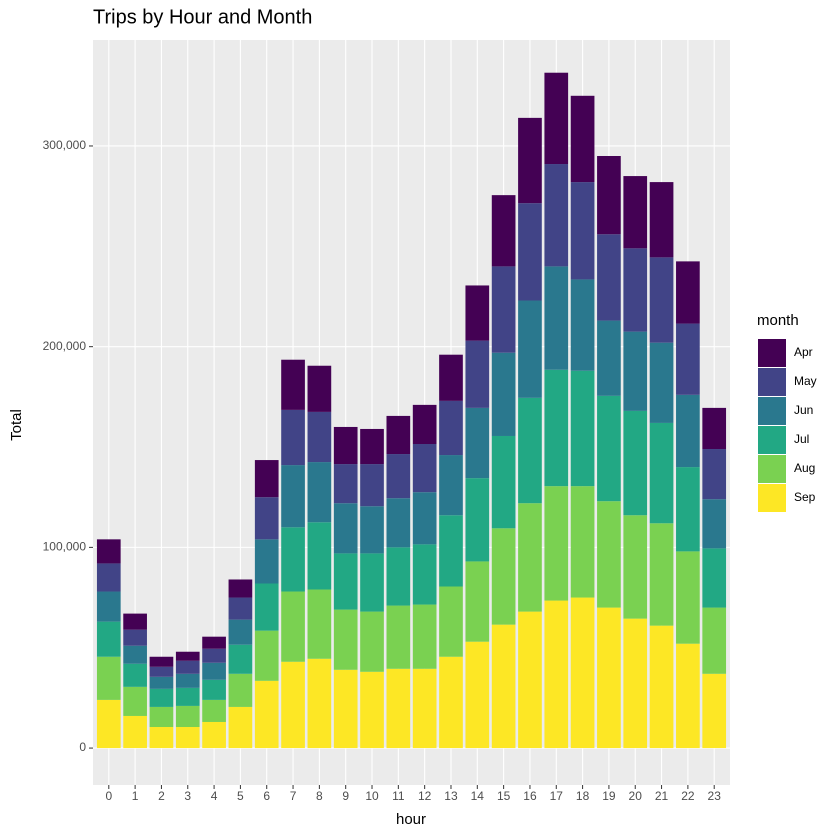 This screenshot has width=840, height=840. I want to click on legend-title: month, so click(778, 320).